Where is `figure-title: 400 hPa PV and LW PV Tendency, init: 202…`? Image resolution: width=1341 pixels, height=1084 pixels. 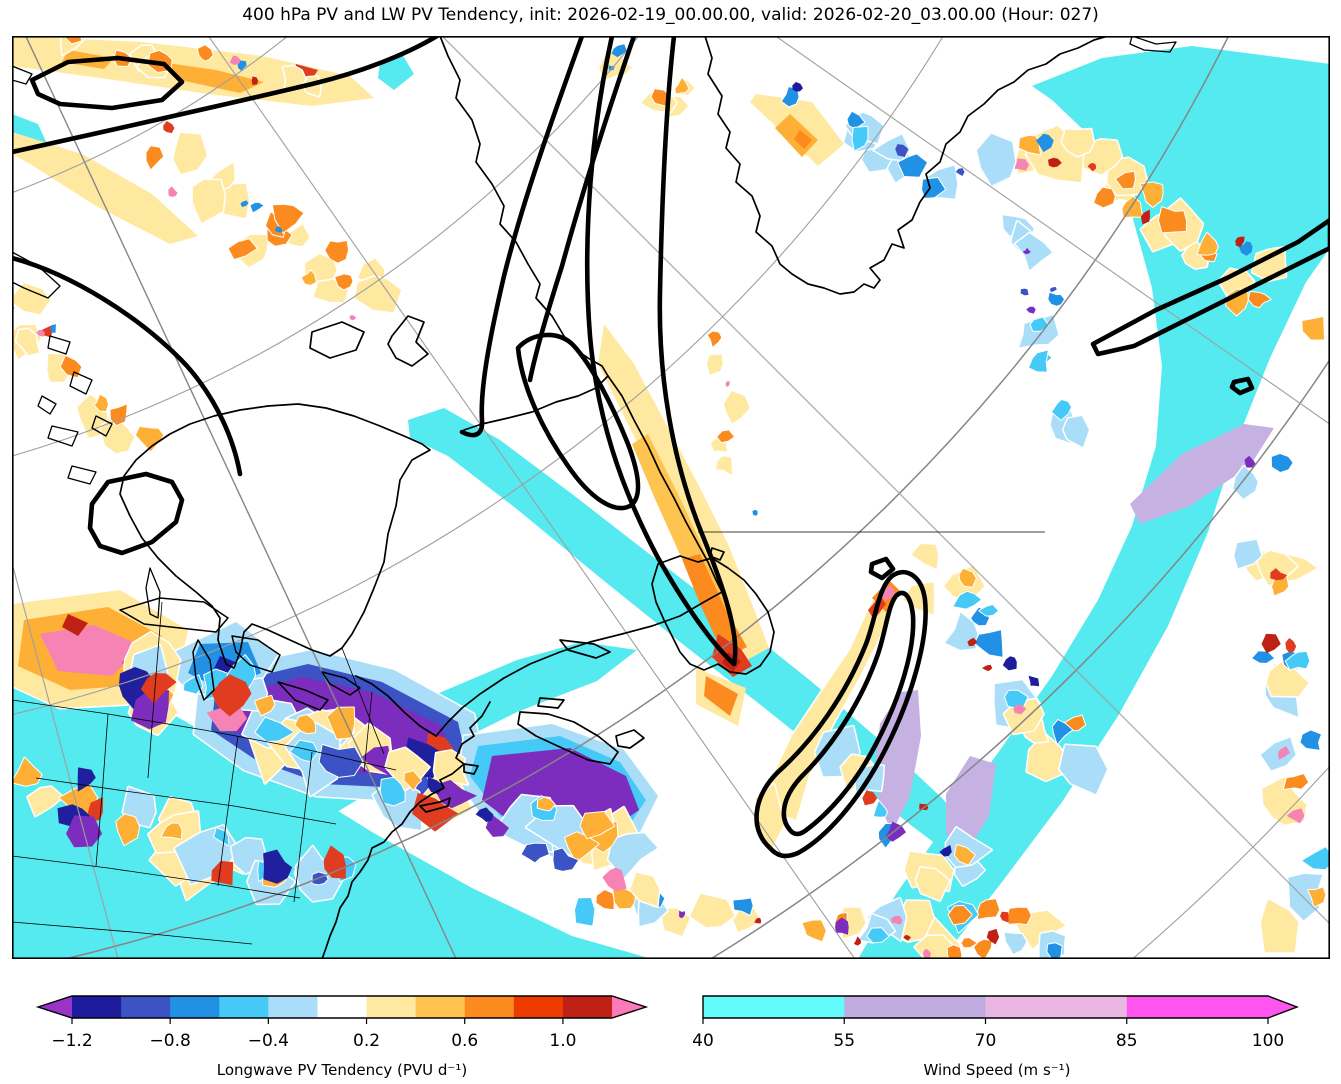
figure-title: 400 hPa PV and LW PV Tendency, init: 202… is located at coordinates (670, 15).